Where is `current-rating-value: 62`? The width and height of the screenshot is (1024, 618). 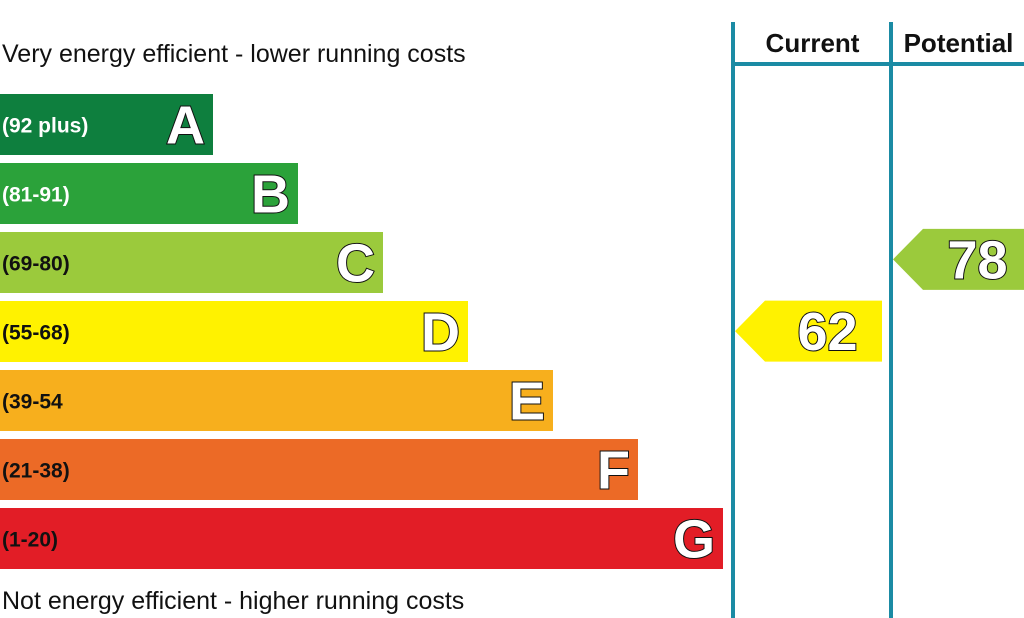 current-rating-value: 62 is located at coordinates (827, 332).